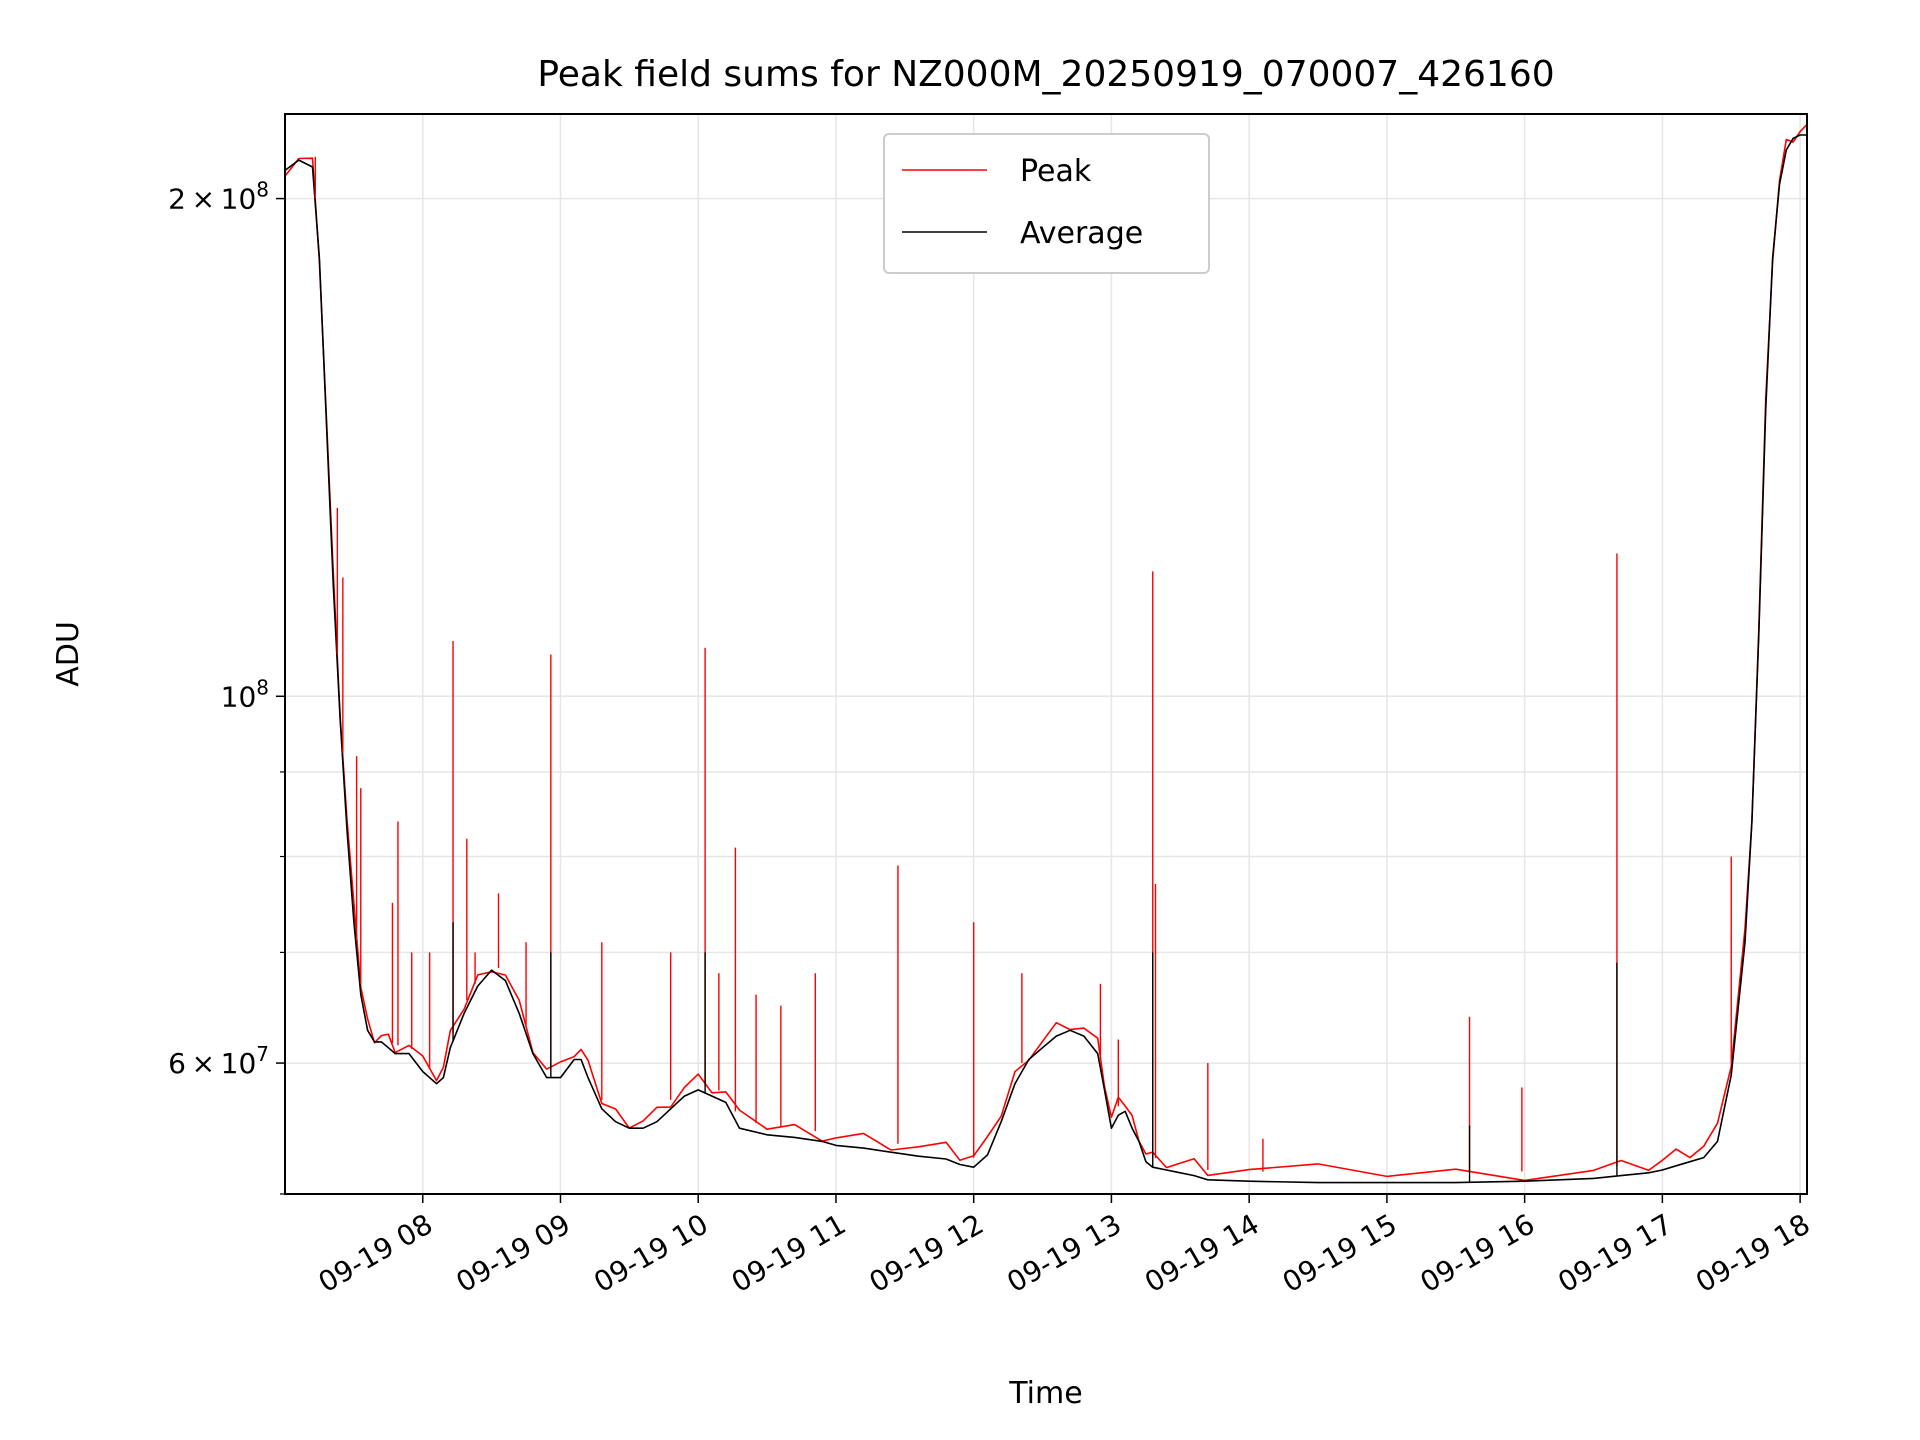 This screenshot has height=1440, width=1920. I want to click on legend-peak-label: Peak, so click(1056, 171).